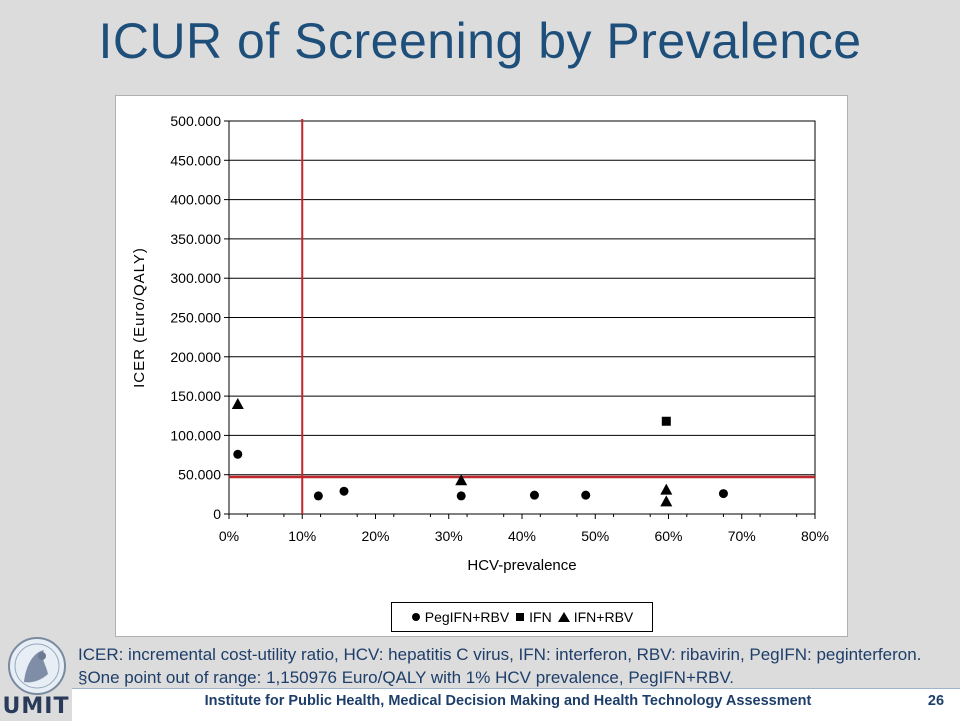  I want to click on logo-text: UMIT, so click(36, 706).